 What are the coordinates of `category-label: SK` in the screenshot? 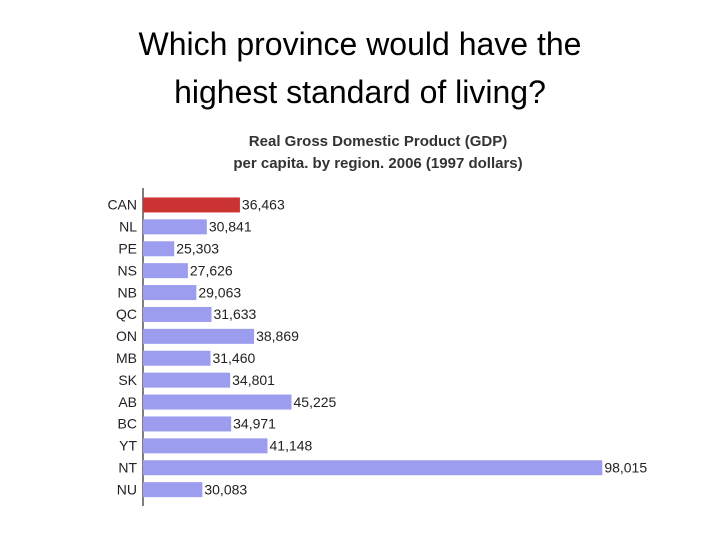 It's located at (127, 380).